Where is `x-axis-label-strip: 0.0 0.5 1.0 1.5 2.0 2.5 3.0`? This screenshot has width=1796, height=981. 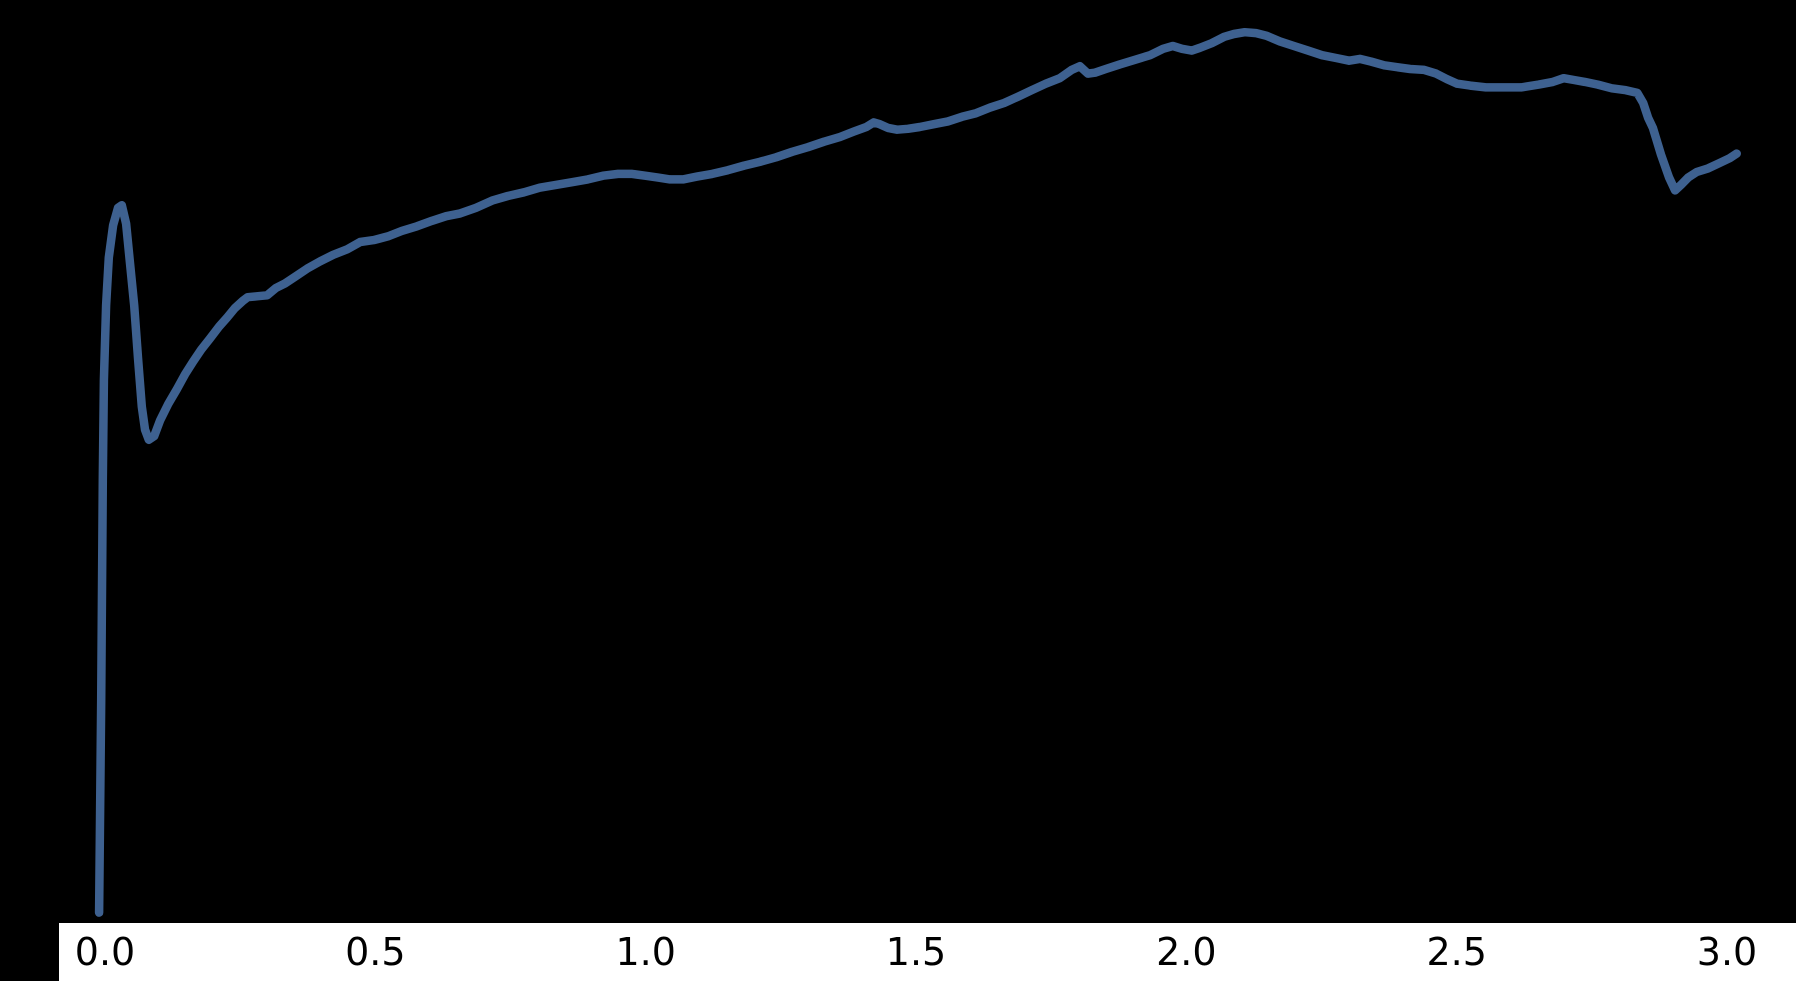 x-axis-label-strip: 0.0 0.5 1.0 1.5 2.0 2.5 3.0 is located at coordinates (927, 952).